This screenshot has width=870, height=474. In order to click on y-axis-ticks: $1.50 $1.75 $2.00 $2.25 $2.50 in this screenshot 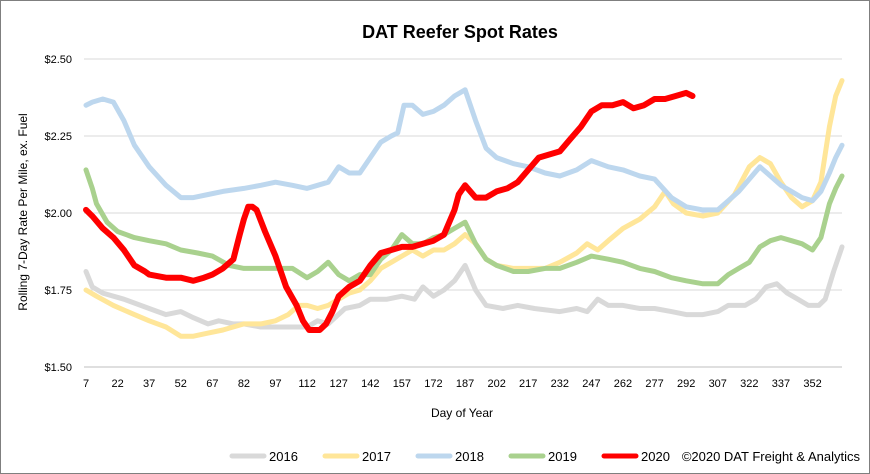, I will do `click(58, 214)`.